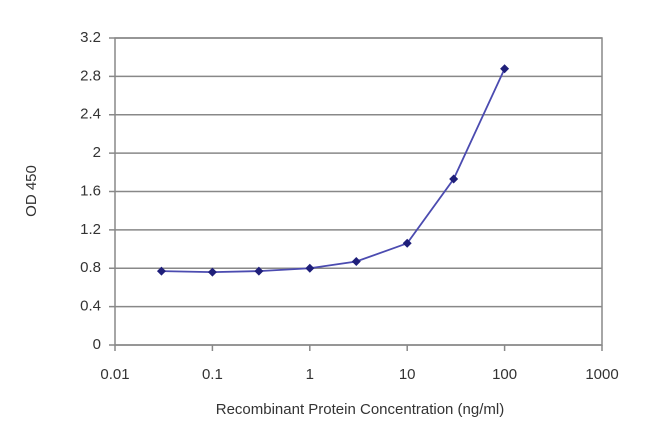 This screenshot has width=650, height=438. What do you see at coordinates (114, 374) in the screenshot?
I see `x-tick-label: 0.01` at bounding box center [114, 374].